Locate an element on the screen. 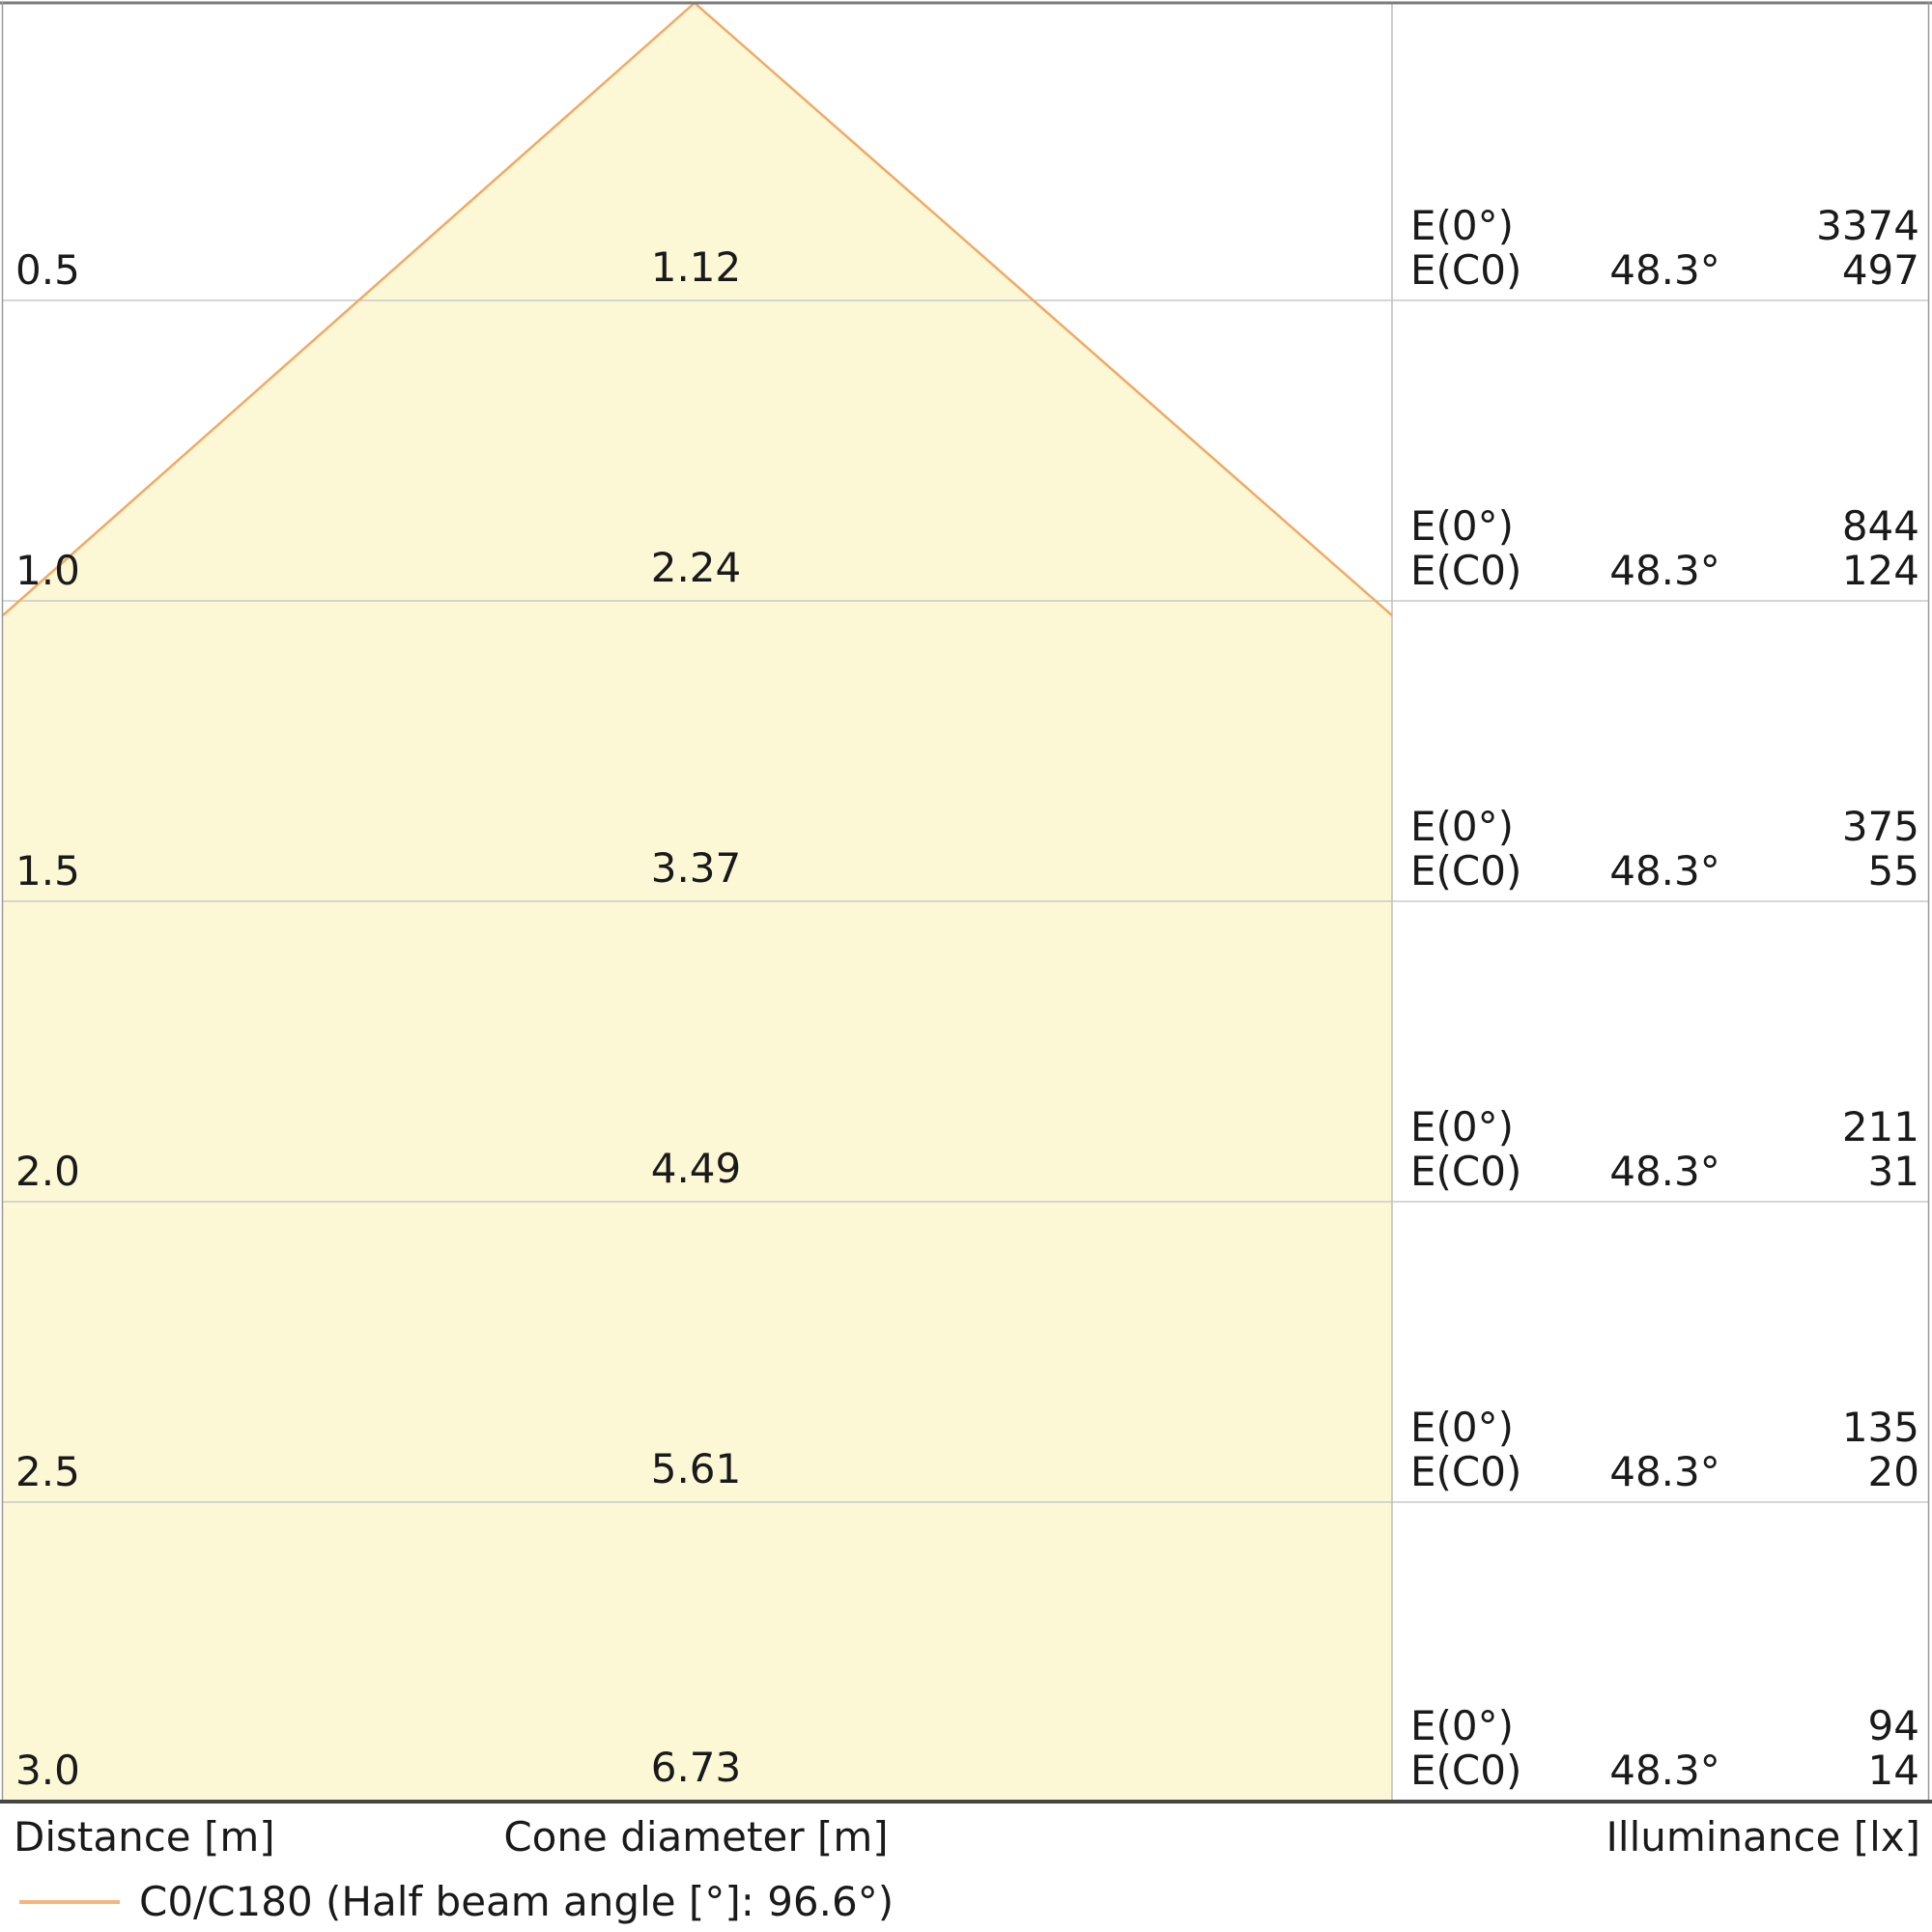 This screenshot has width=1932, height=1932. distance-tick-label: 0.5 is located at coordinates (47, 270).